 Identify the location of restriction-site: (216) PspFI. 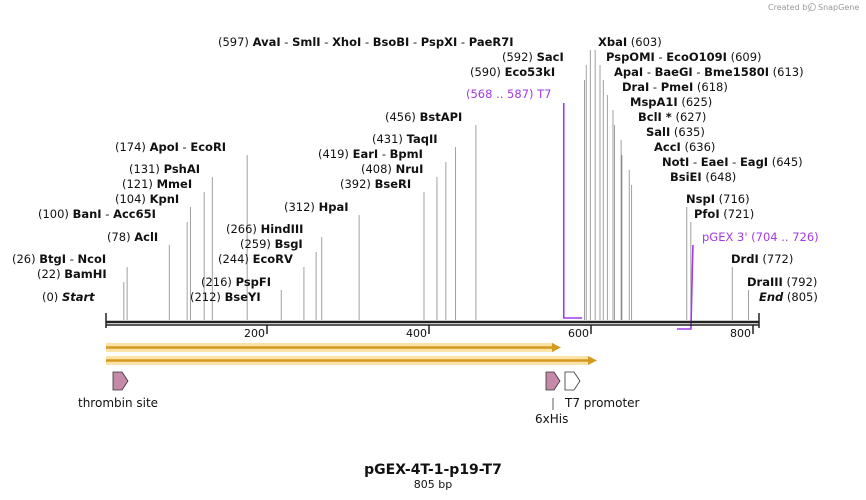
(236, 282).